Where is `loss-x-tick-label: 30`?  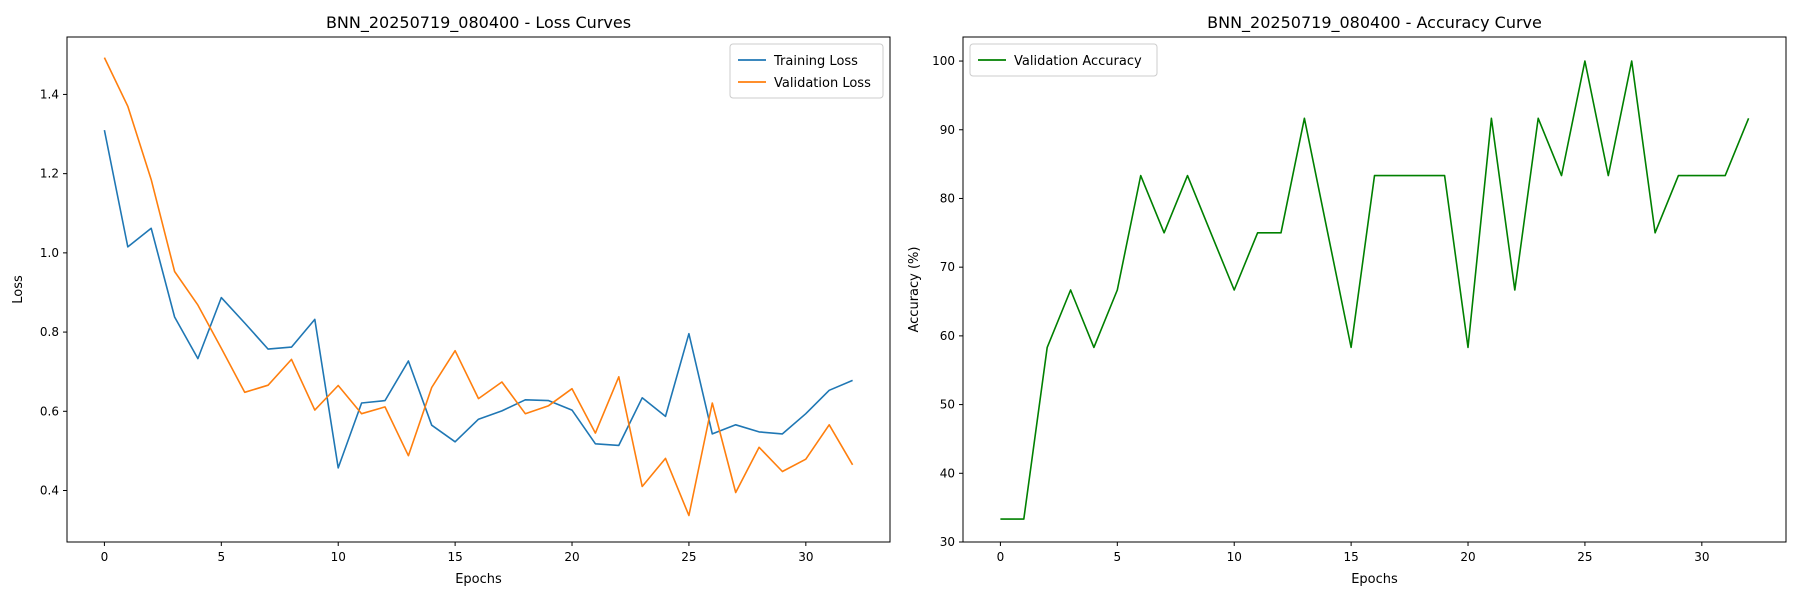
loss-x-tick-label: 30 is located at coordinates (805, 557).